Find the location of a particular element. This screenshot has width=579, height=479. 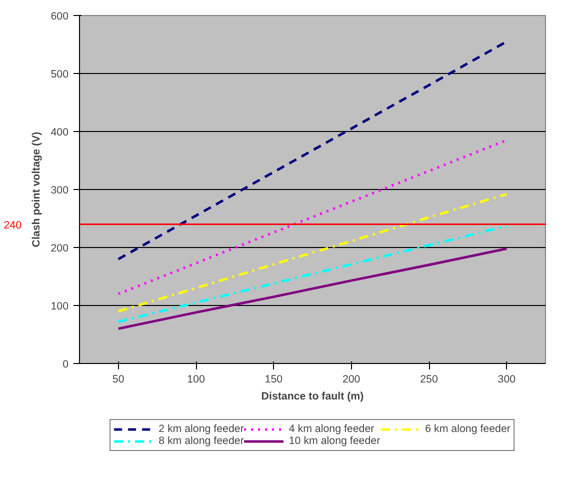

y-tick-label: 200 is located at coordinates (59, 248).